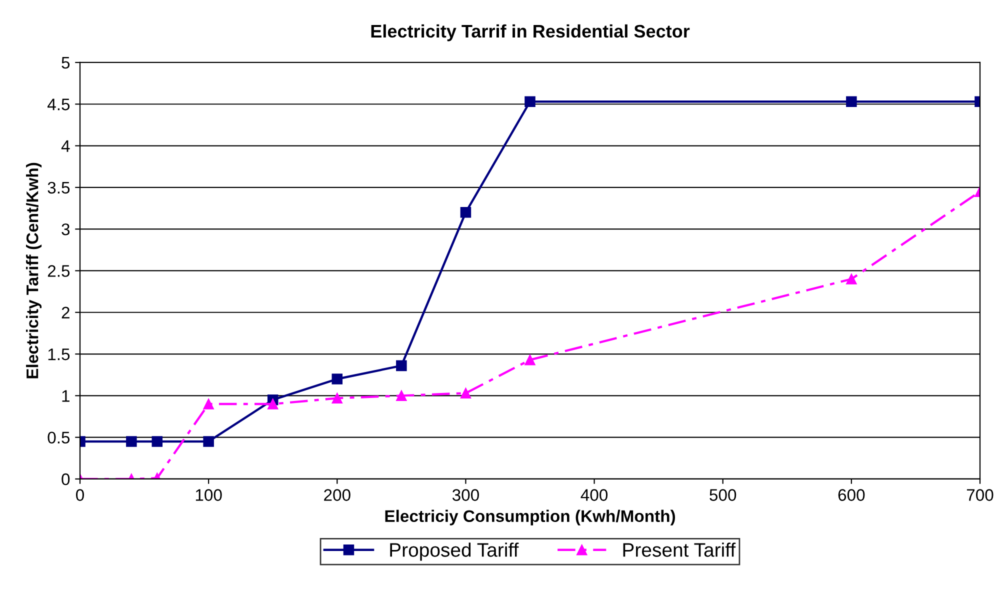  What do you see at coordinates (679, 549) in the screenshot?
I see `legend-label: Present Tariff` at bounding box center [679, 549].